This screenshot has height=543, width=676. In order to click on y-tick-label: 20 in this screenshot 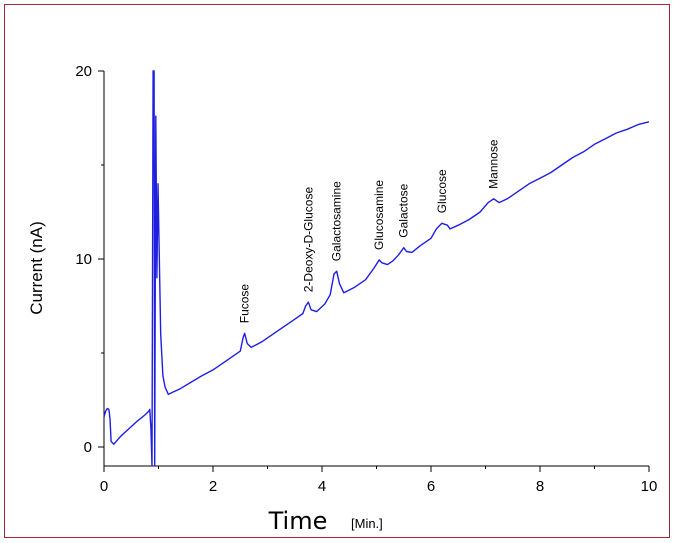, I will do `click(83, 71)`.